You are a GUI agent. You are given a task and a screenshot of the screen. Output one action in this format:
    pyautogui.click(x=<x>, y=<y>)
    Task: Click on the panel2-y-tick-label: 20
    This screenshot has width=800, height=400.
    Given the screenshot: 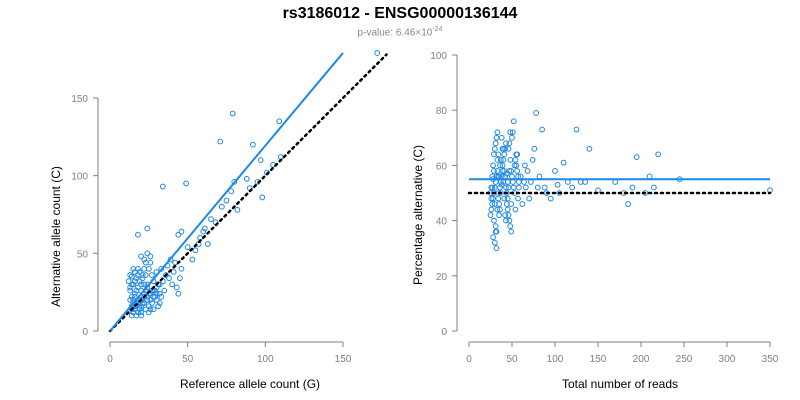 What is the action you would take?
    pyautogui.click(x=442, y=277)
    